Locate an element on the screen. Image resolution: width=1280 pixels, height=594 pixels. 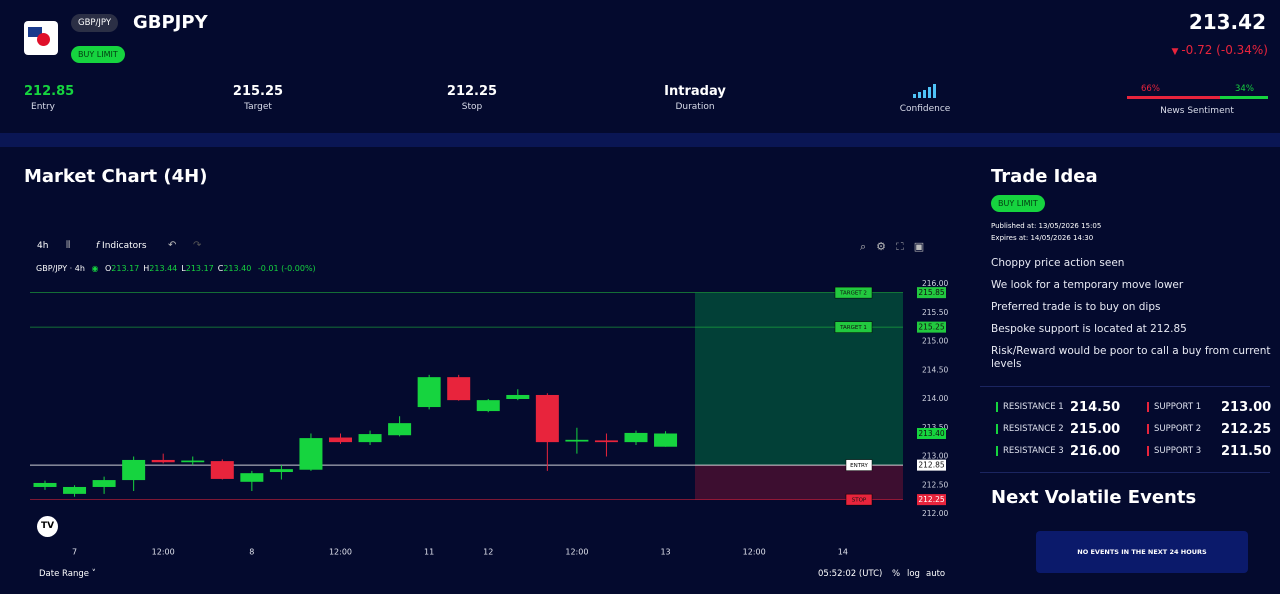
level-value: 215.00 is located at coordinates (1095, 429).